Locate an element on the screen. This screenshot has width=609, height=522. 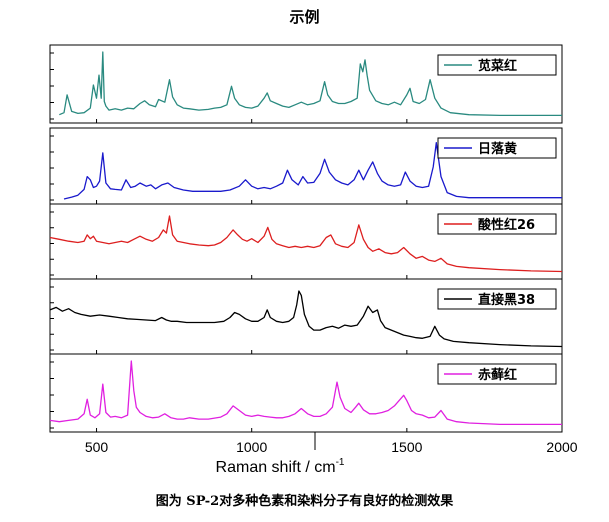
legend-5: 赤藓红 is located at coordinates (497, 374).